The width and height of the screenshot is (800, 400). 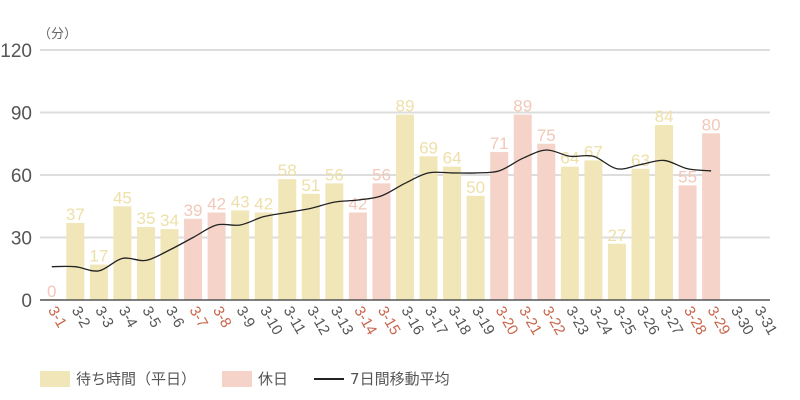 I want to click on x-tick-label: 3-23, so click(x=577, y=321).